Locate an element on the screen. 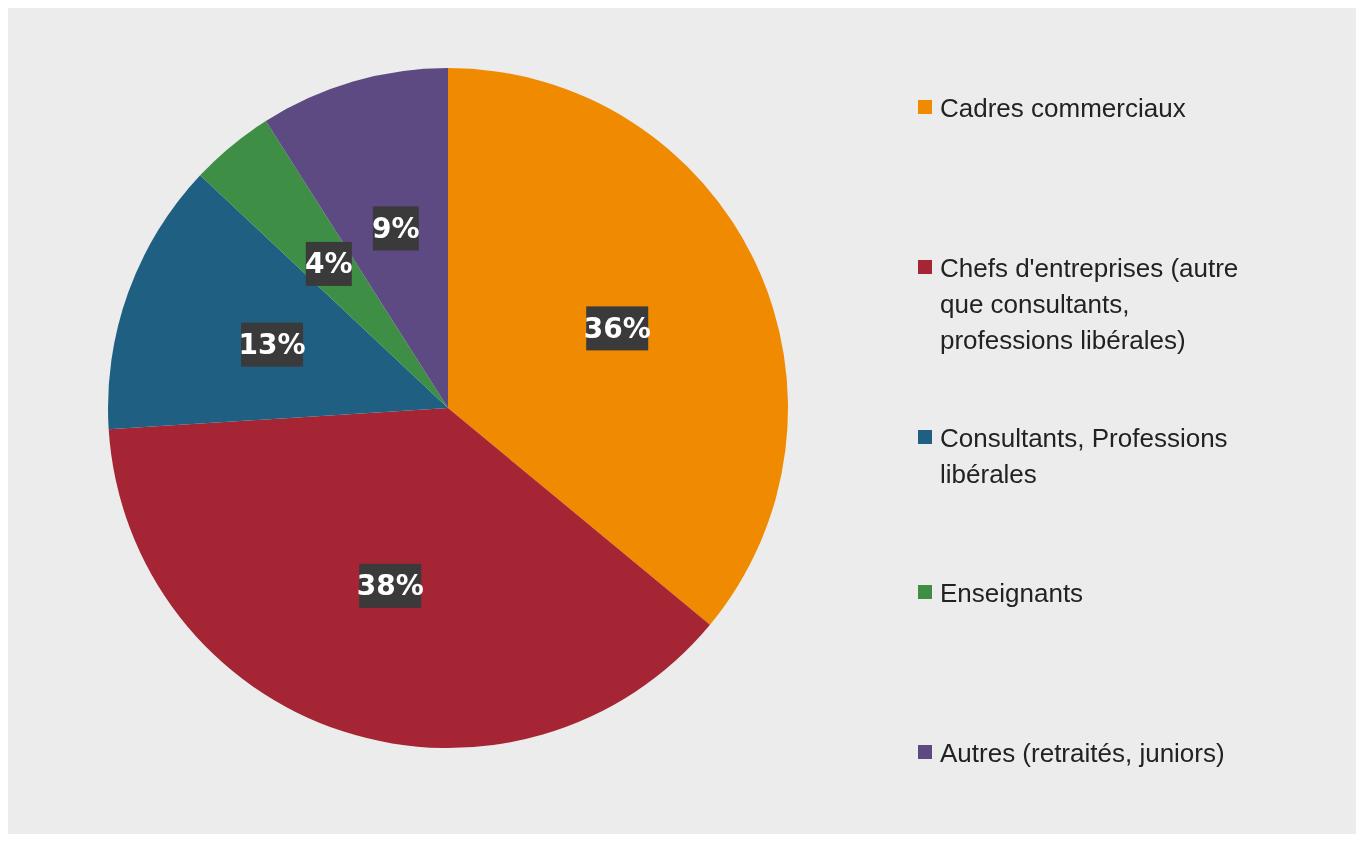  data-label: 9% is located at coordinates (396, 228).